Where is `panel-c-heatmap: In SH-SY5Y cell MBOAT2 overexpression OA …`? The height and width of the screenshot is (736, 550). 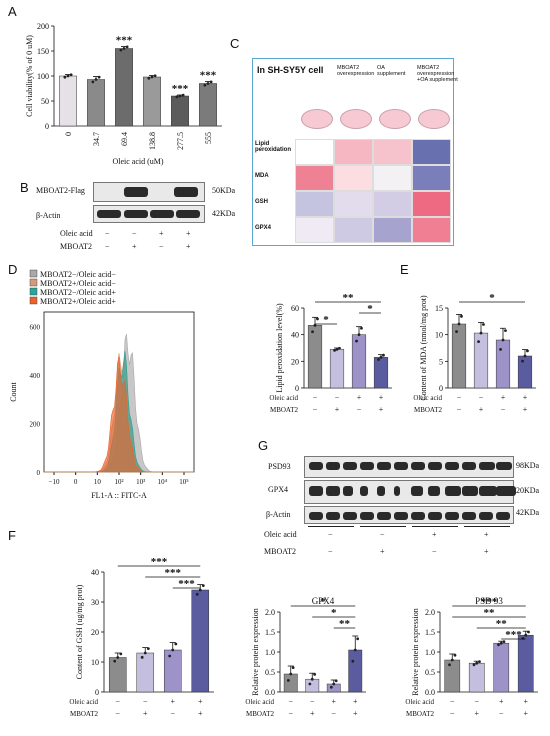 panel-c-heatmap: In SH-SY5Y cell MBOAT2 overexpression OA … is located at coordinates (355, 152).